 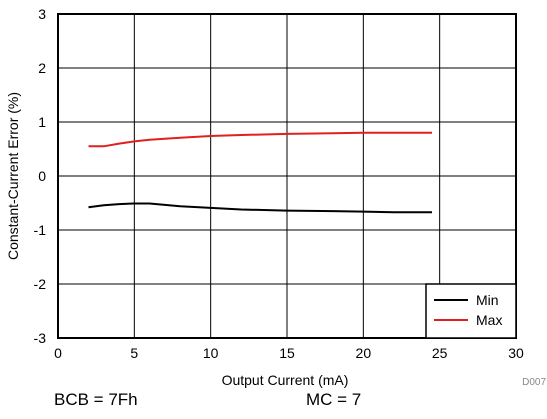 What do you see at coordinates (58, 353) in the screenshot?
I see `x-tick-label: 0` at bounding box center [58, 353].